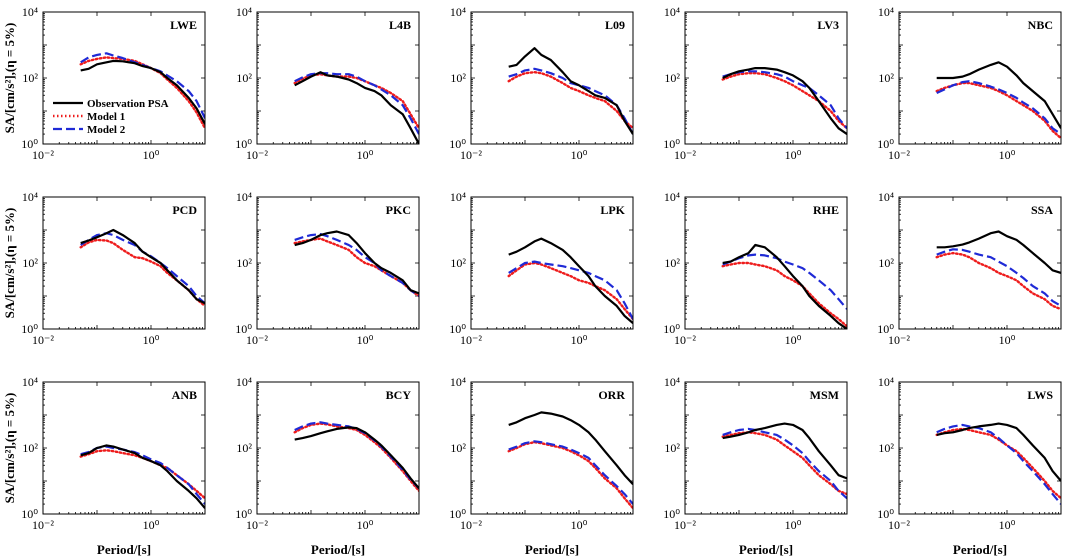 The image size is (1065, 560). What do you see at coordinates (398, 210) in the screenshot?
I see `panel-title: PKC` at bounding box center [398, 210].